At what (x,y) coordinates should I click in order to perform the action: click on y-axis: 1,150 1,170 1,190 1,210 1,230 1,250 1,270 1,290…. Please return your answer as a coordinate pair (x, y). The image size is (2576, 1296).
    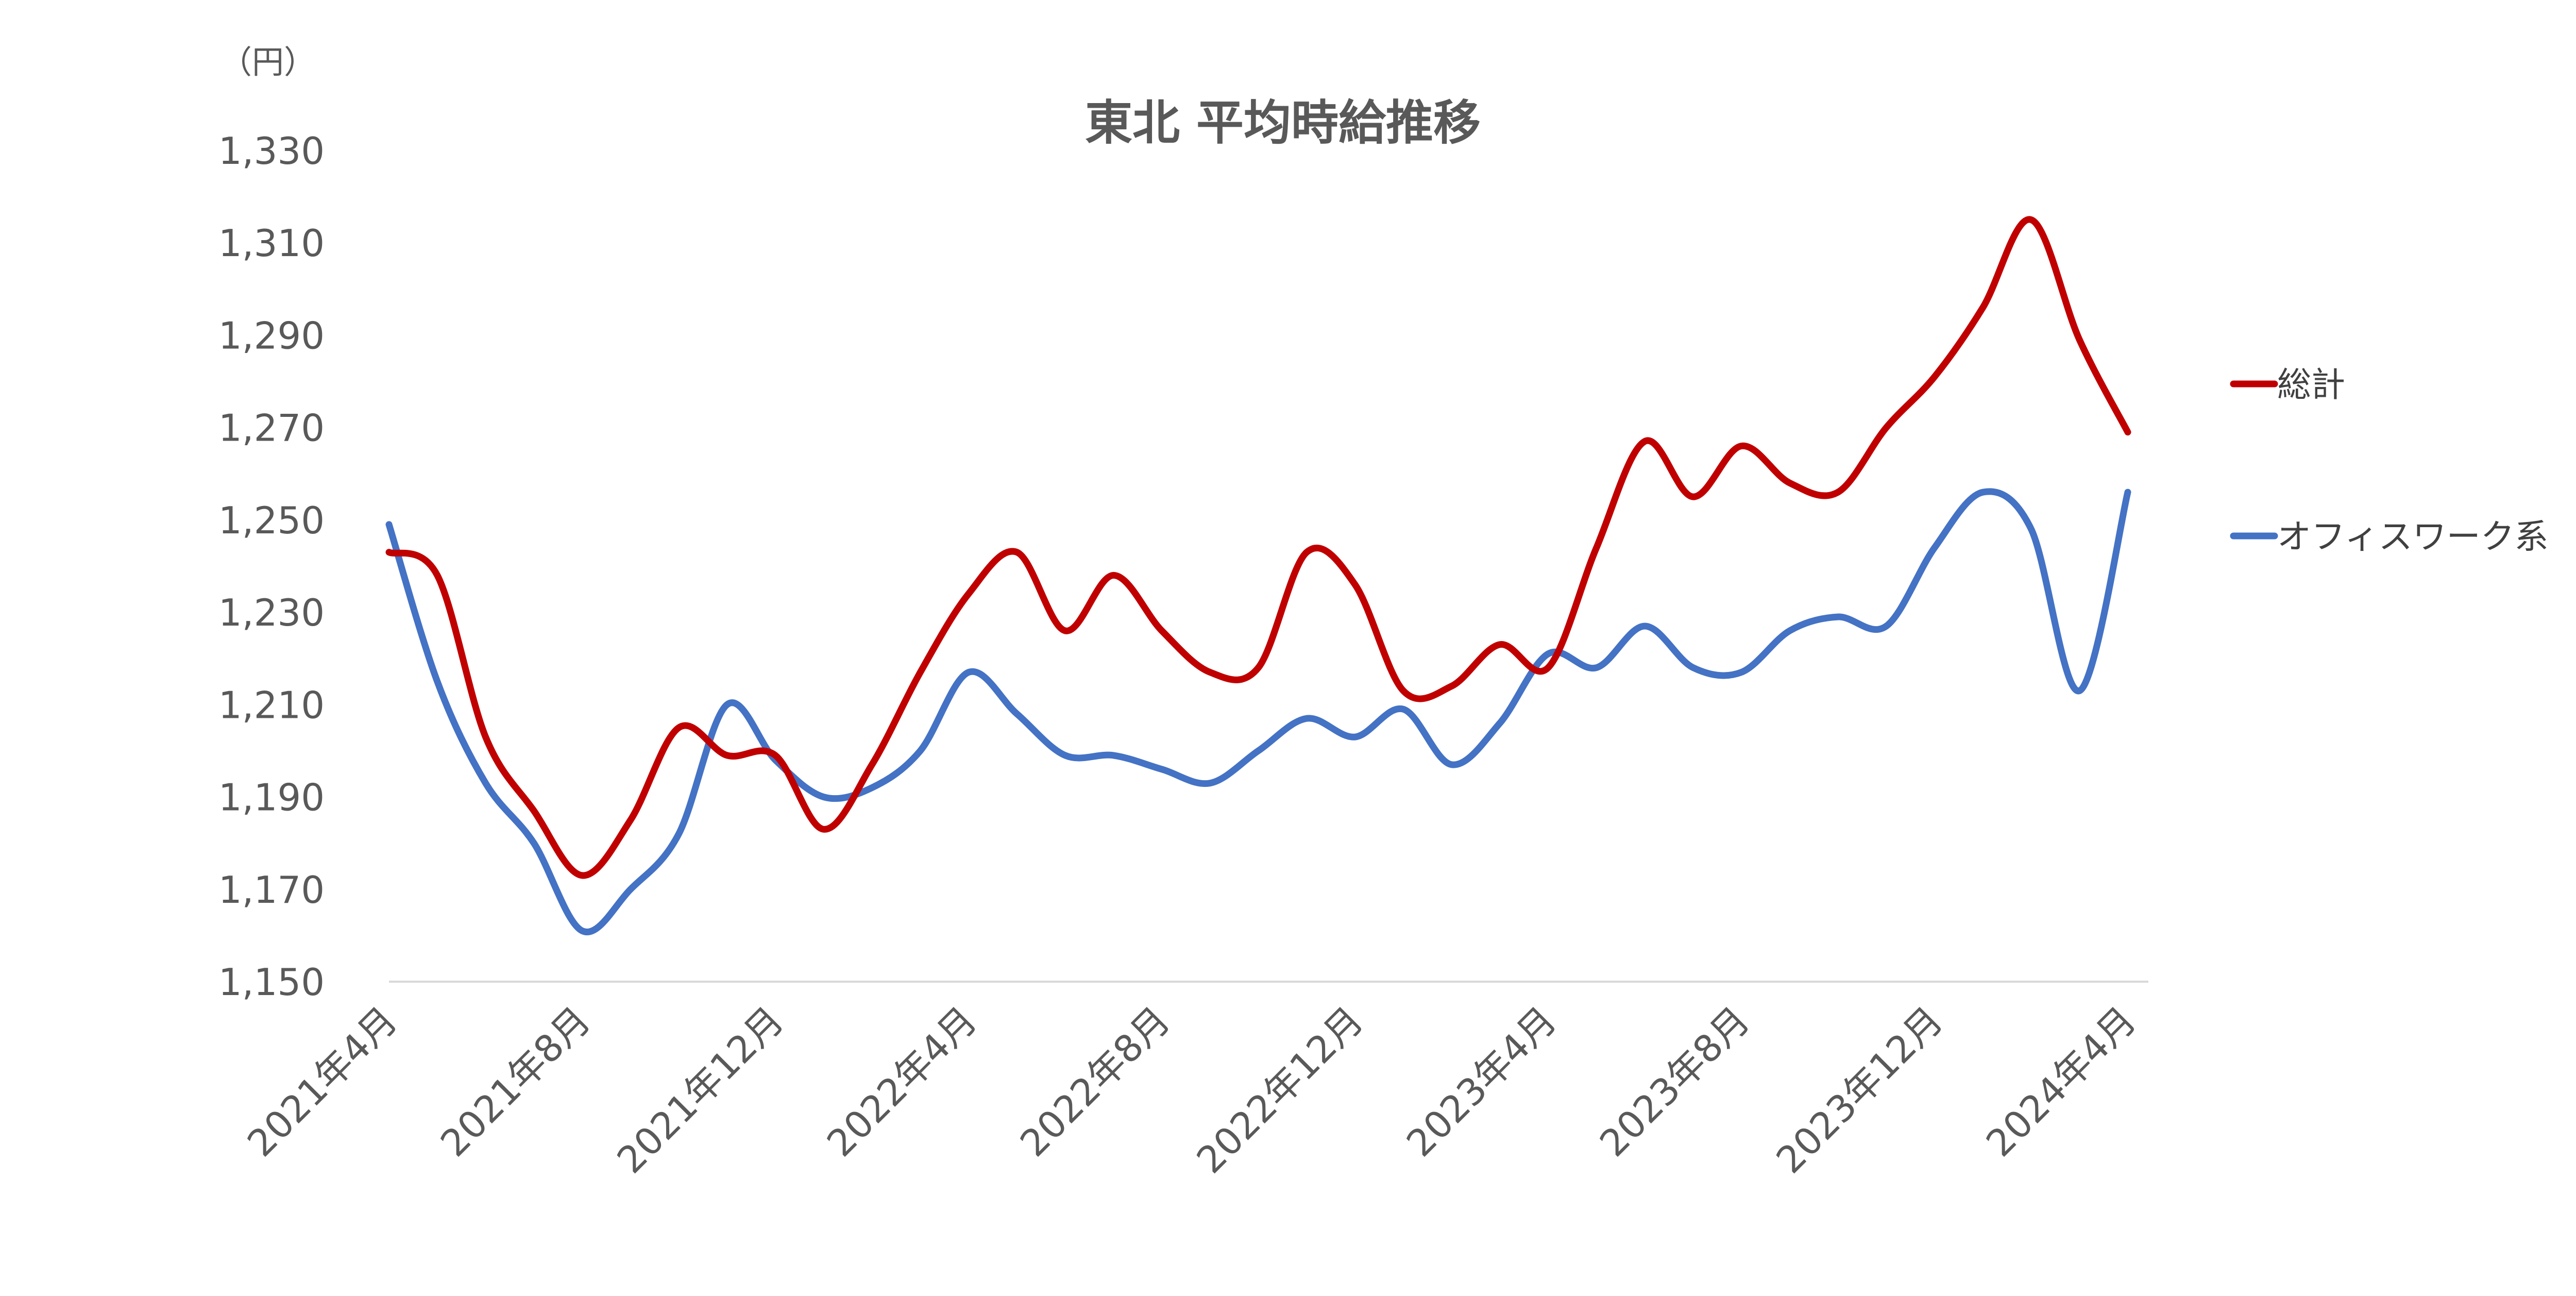
    Looking at the image, I should click on (271, 567).